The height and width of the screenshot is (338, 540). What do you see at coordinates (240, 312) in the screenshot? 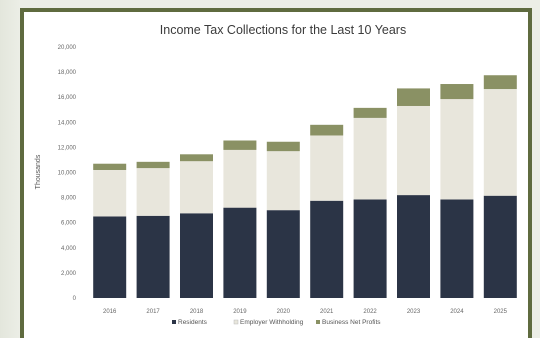
I see `x-tick-label: 2019` at bounding box center [240, 312].